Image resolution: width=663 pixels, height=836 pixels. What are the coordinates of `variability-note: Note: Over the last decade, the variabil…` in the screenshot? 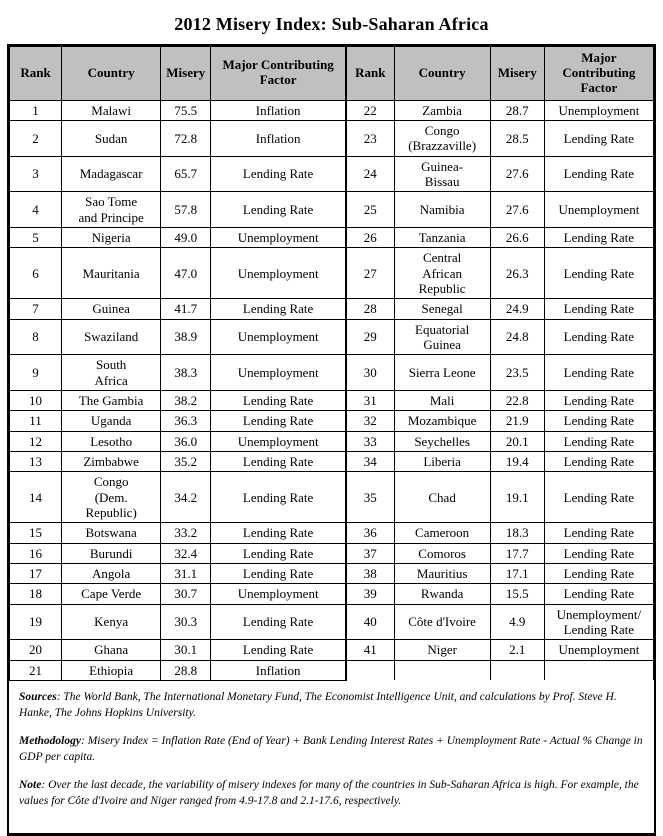 It's located at (331, 793).